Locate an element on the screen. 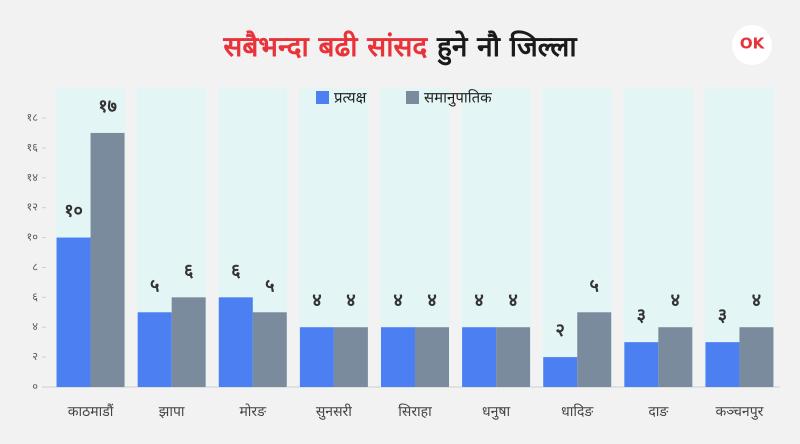  value-label: १७ is located at coordinates (107, 106).